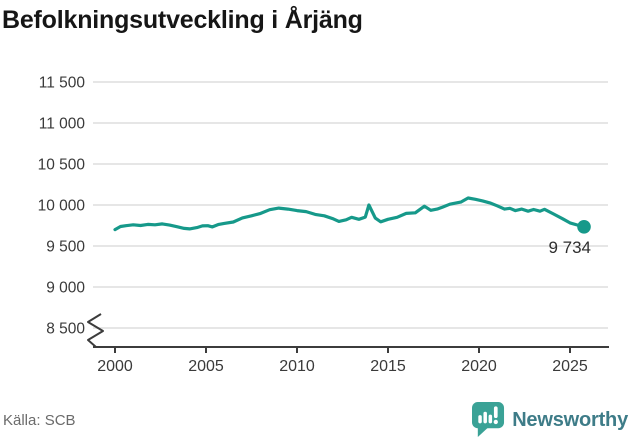 This screenshot has height=439, width=631. What do you see at coordinates (479, 366) in the screenshot?
I see `x-axis-tick-label: 2020` at bounding box center [479, 366].